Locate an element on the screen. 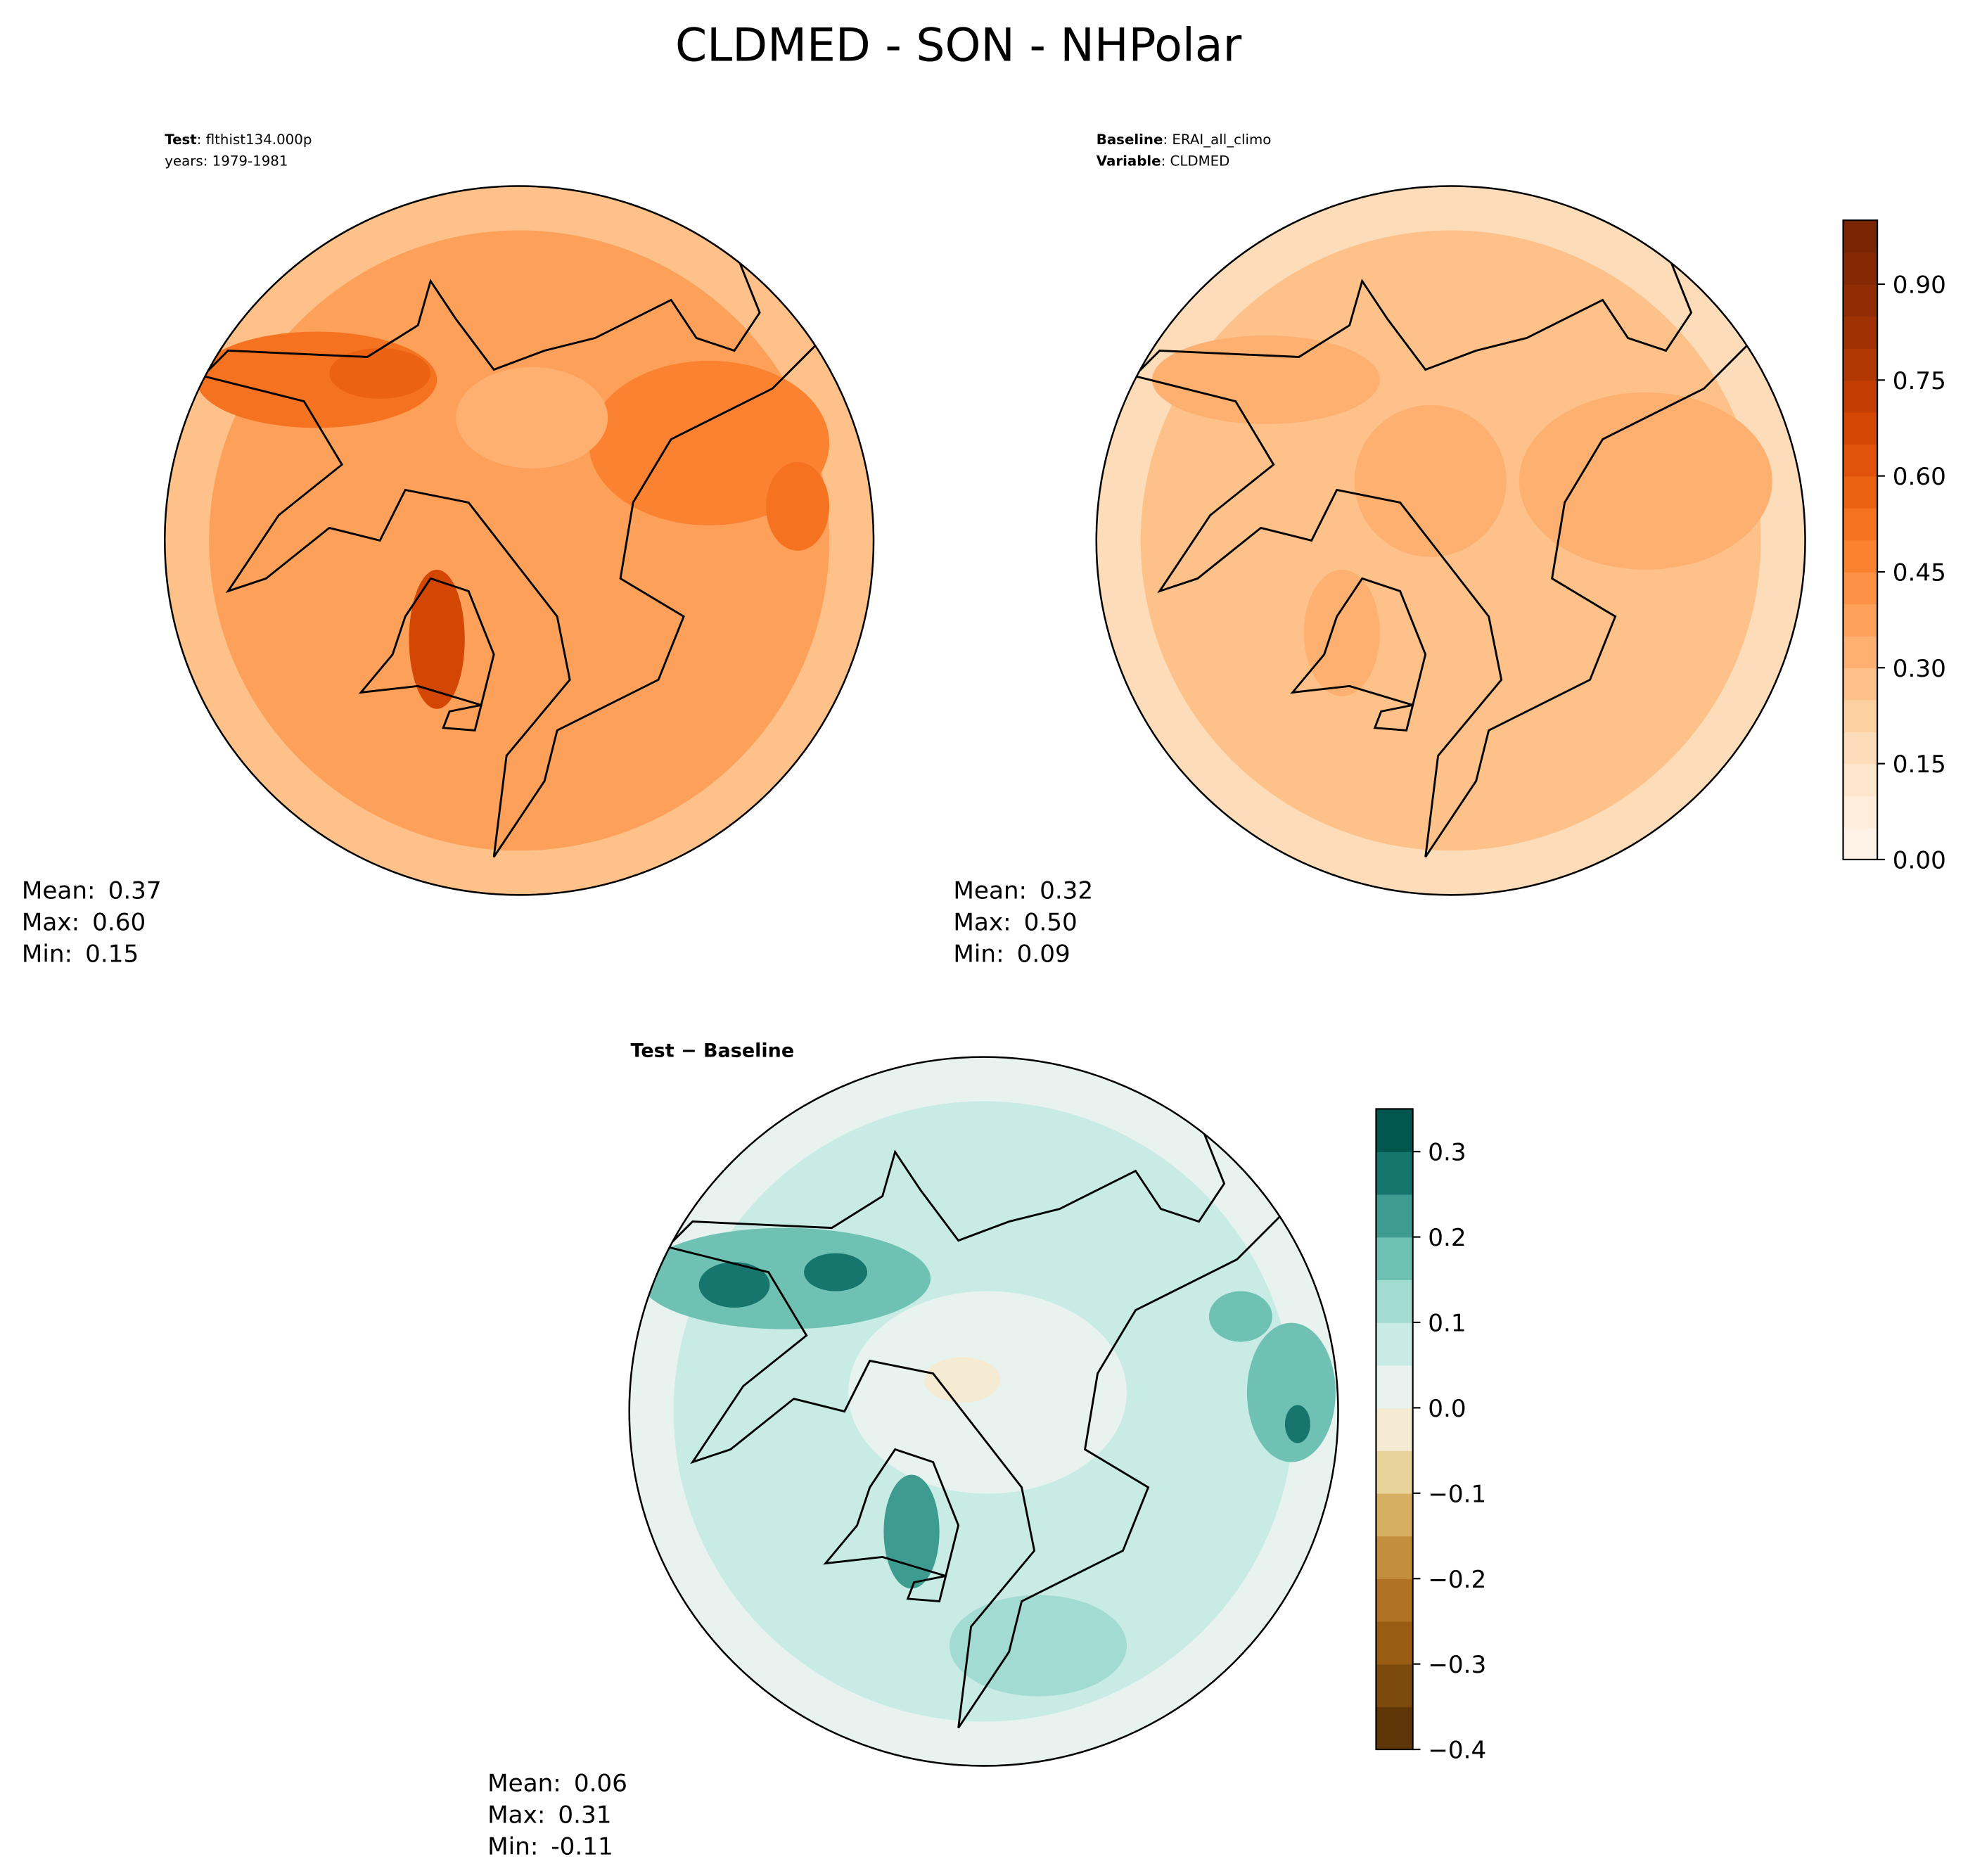 Image resolution: width=1975 pixels, height=1876 pixels. panel-header: Test − Baseline is located at coordinates (713, 1051).